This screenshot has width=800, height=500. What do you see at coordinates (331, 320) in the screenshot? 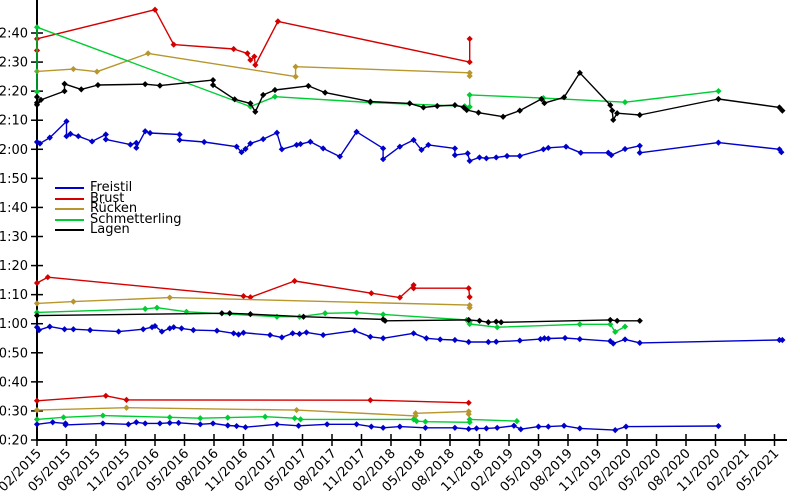
I see `series-line-schmetterling-100m` at bounding box center [331, 320].